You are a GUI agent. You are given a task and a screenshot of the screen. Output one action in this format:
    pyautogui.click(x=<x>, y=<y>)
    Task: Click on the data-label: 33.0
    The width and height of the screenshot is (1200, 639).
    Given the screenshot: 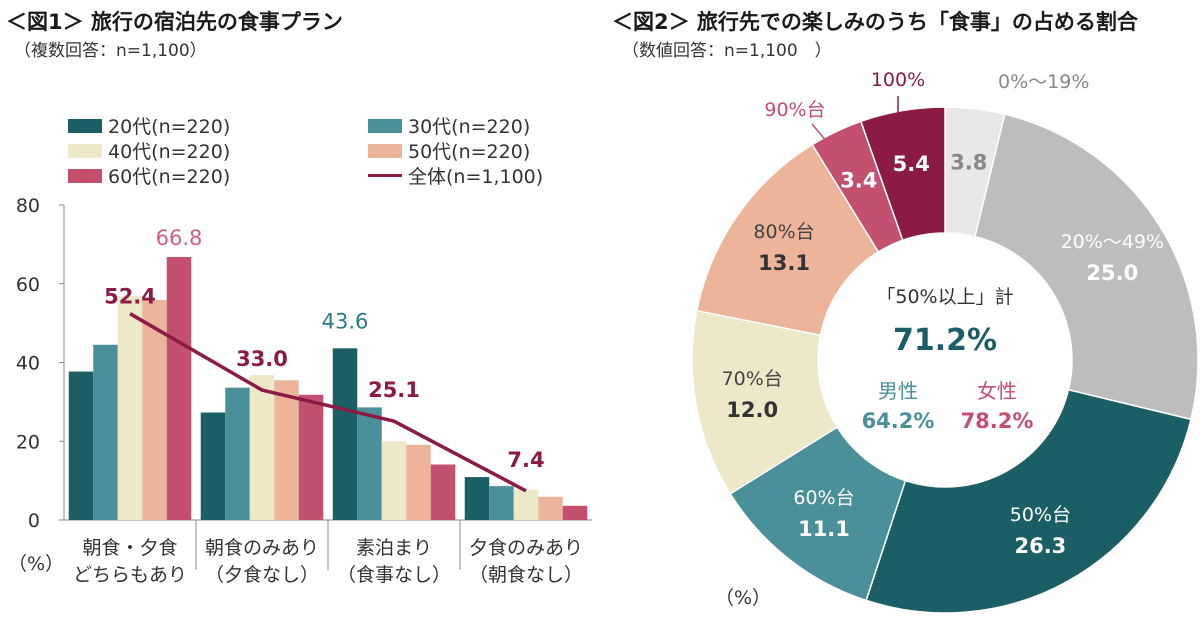 What is the action you would take?
    pyautogui.click(x=262, y=359)
    